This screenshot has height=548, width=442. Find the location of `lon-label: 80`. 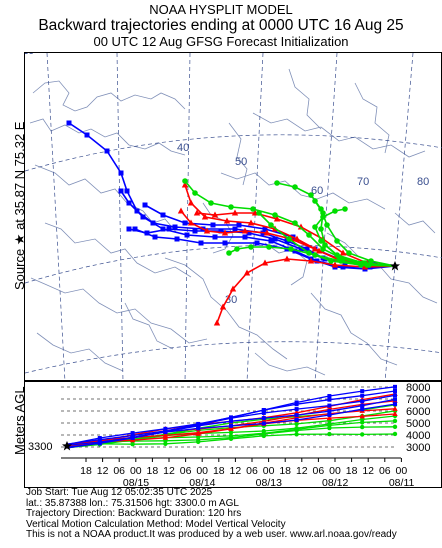

lon-label: 80 is located at coordinates (423, 182).